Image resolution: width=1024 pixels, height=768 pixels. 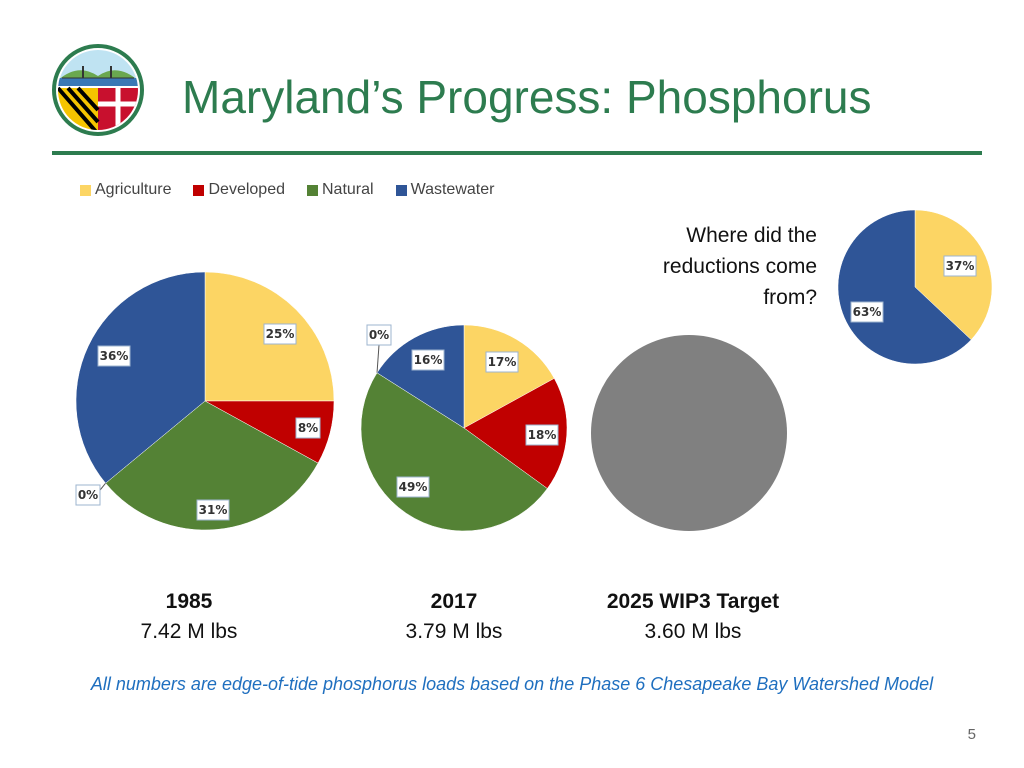 I want to click on data-label-text: 8%, so click(x=308, y=428).